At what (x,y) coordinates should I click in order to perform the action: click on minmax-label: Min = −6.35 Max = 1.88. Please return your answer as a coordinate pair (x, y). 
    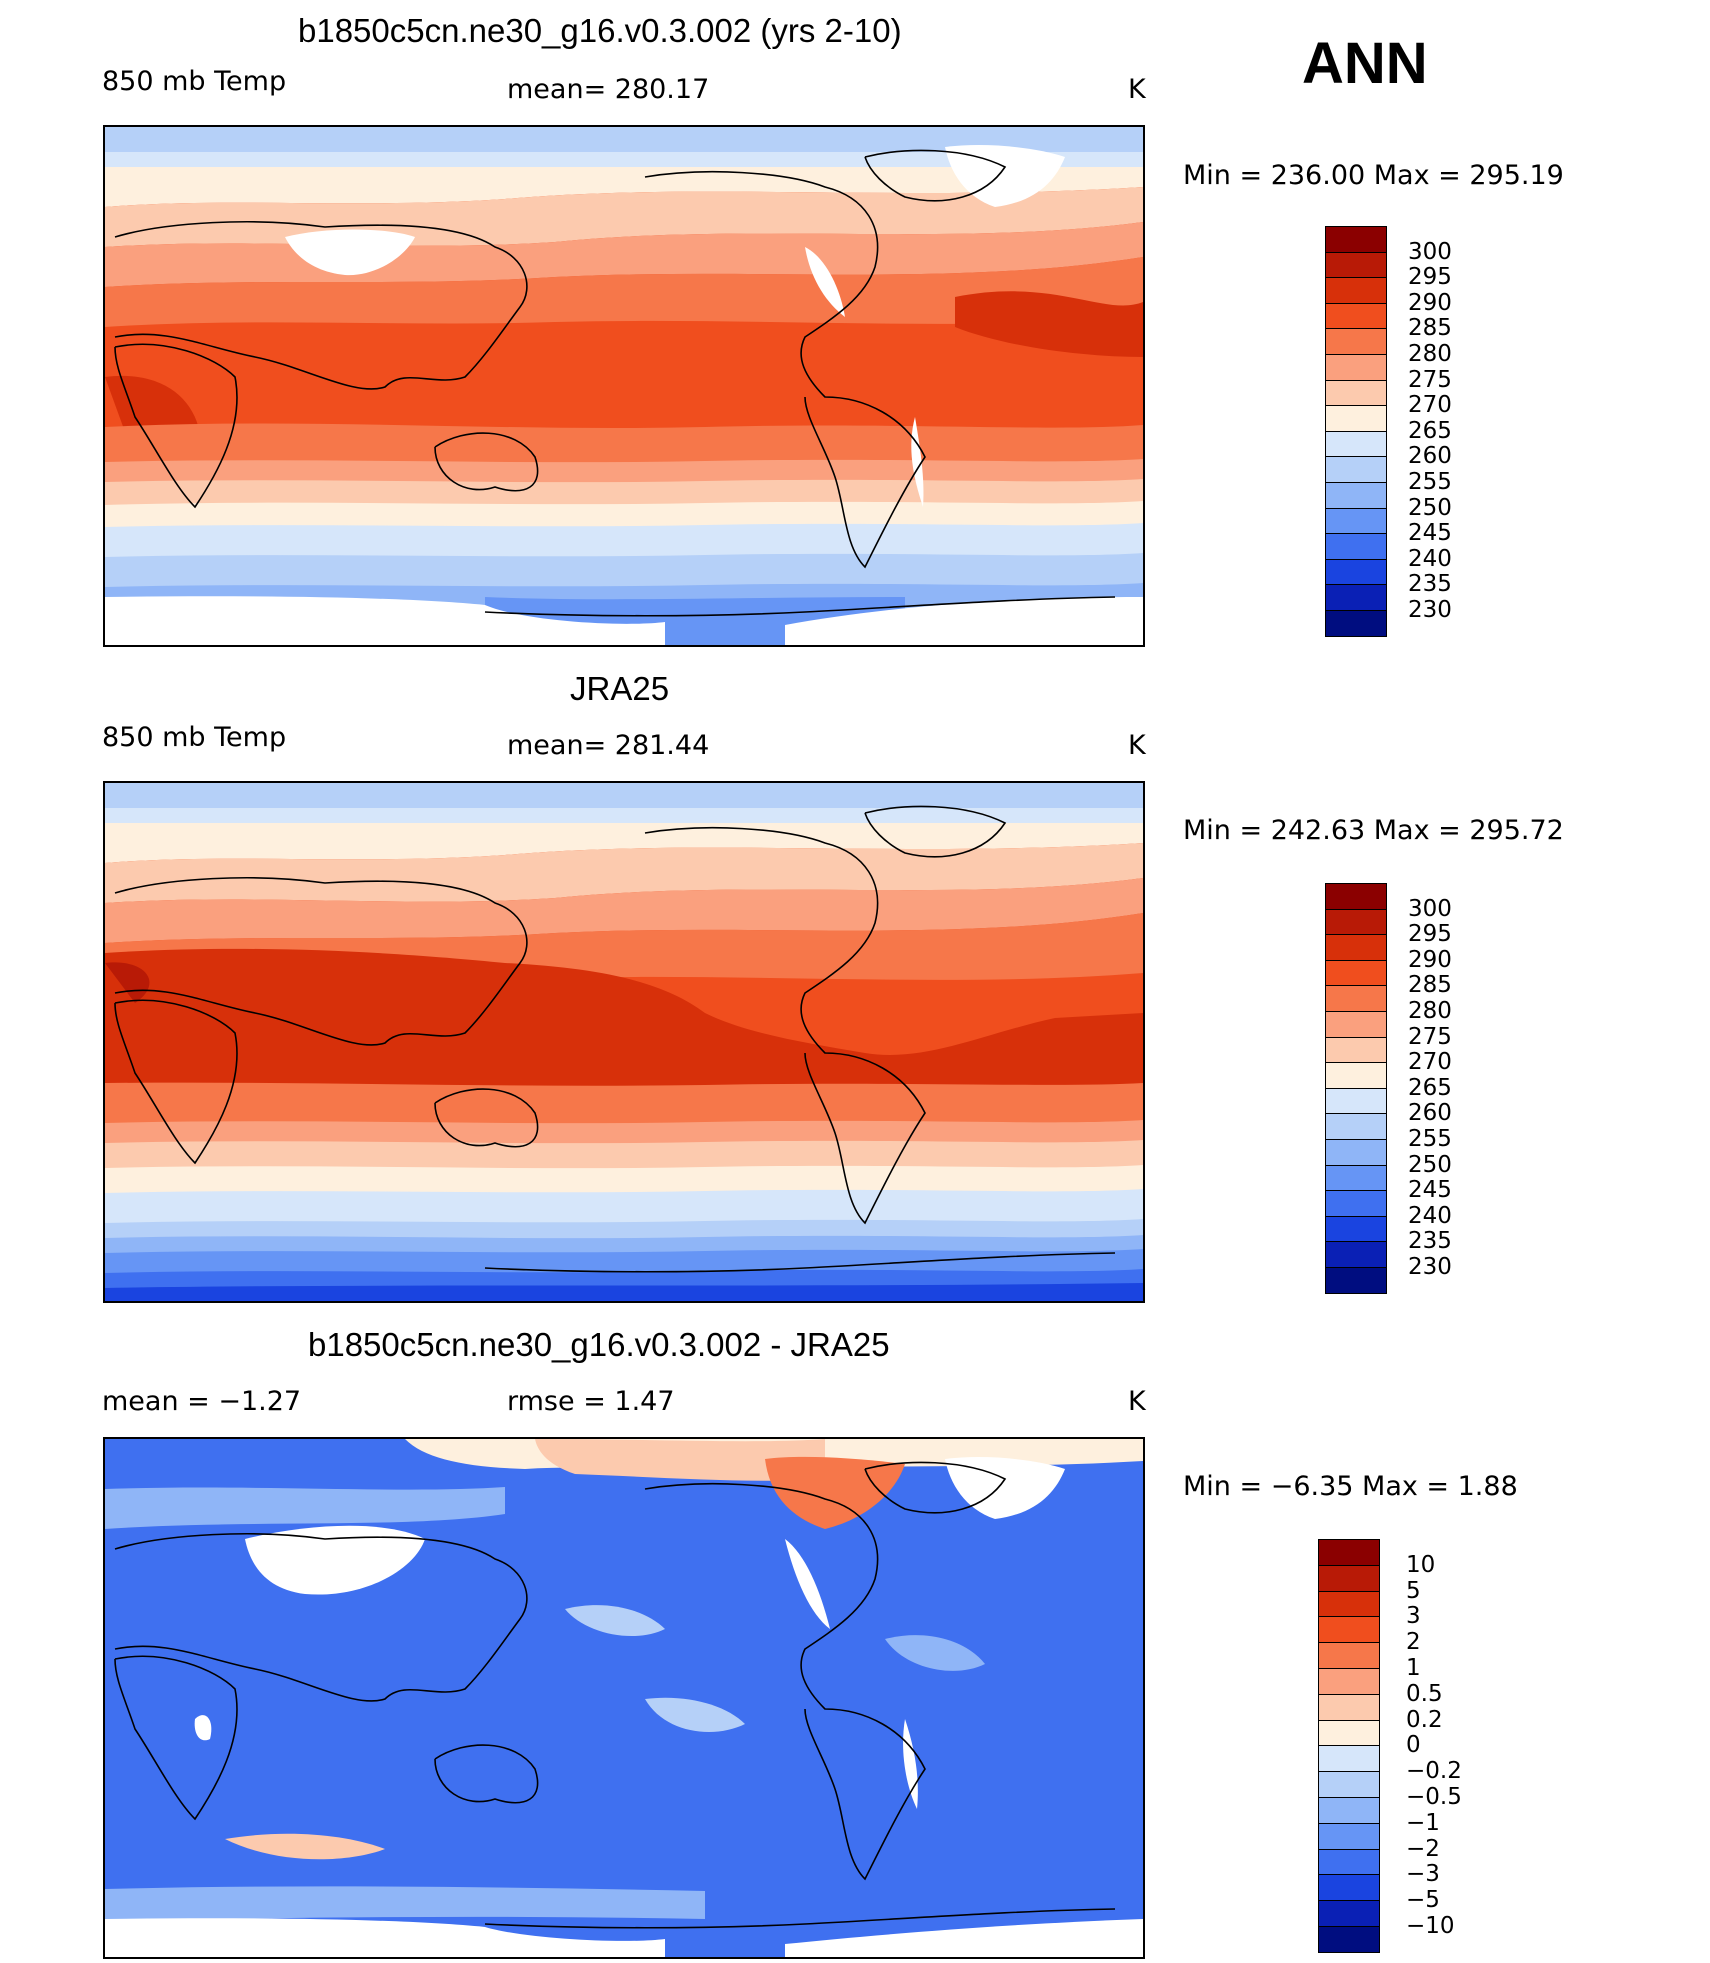
    Looking at the image, I should click on (1350, 1486).